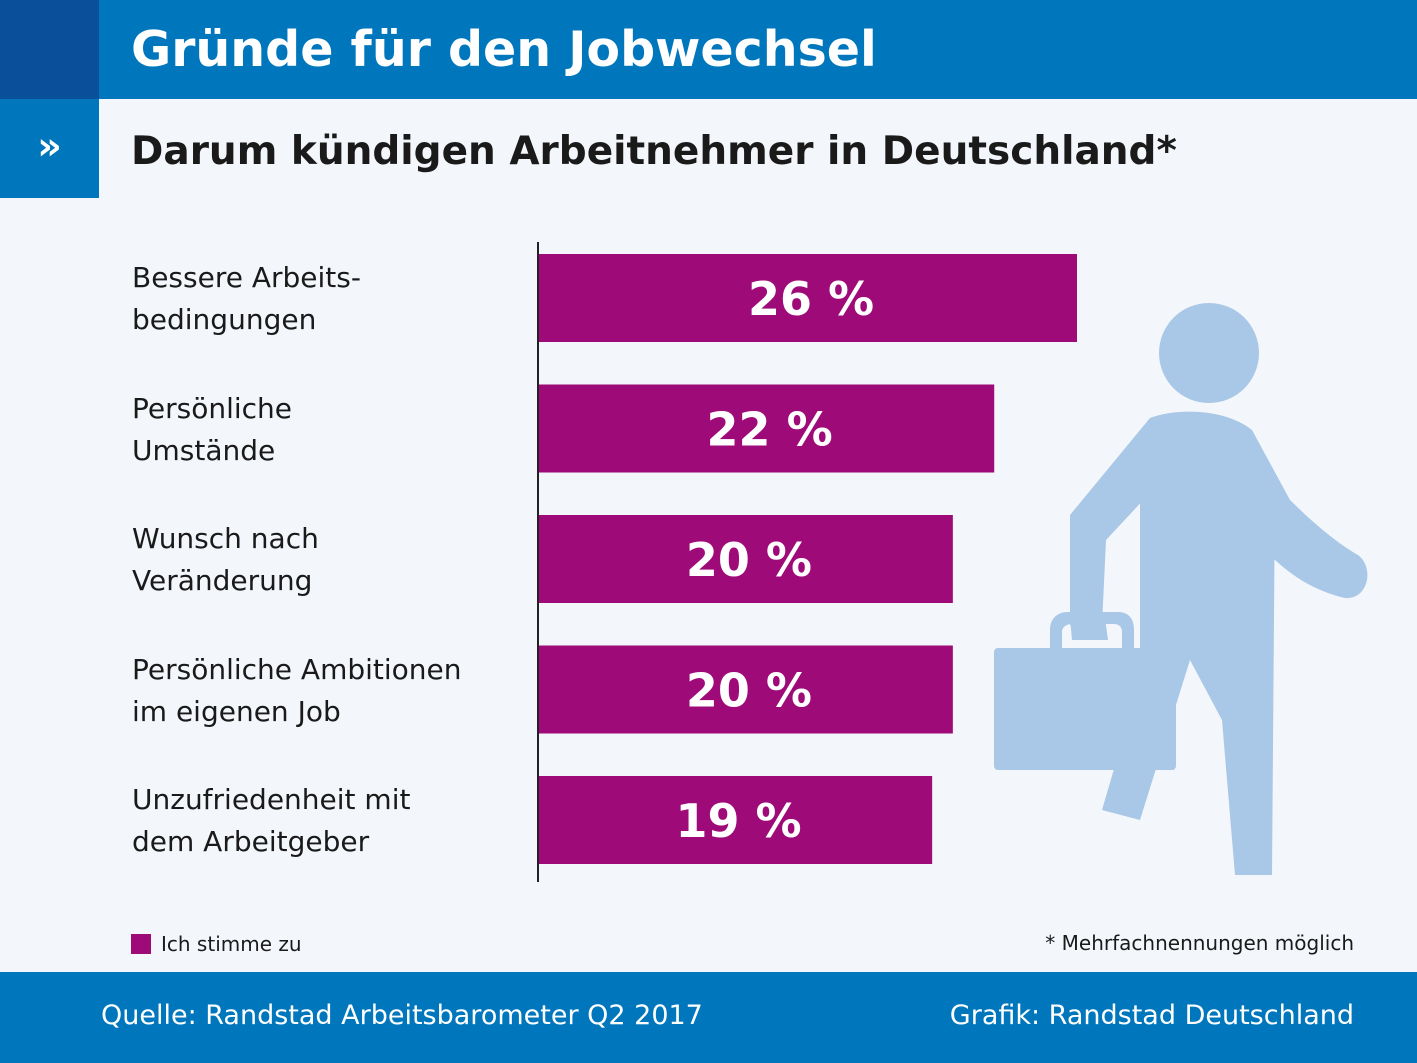 The height and width of the screenshot is (1063, 1417). Describe the element at coordinates (811, 299) in the screenshot. I see `bar-value-label: 26 %` at that location.